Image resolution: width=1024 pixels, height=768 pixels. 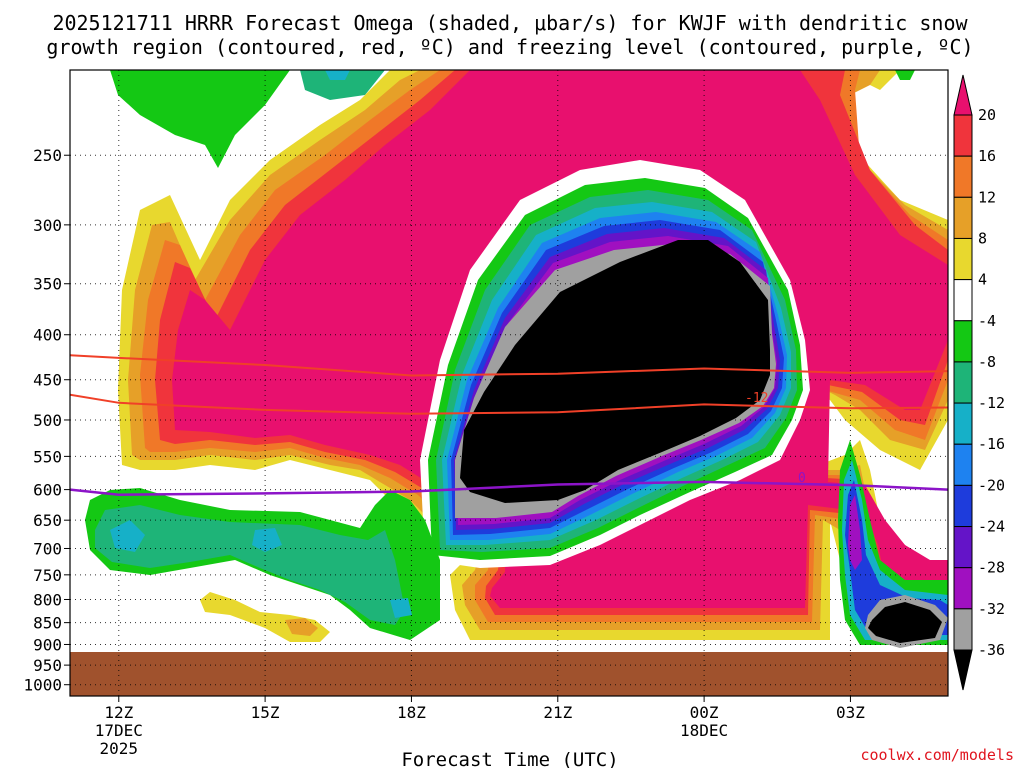 I want to click on colorbar-level-label: 4, so click(x=982, y=280).